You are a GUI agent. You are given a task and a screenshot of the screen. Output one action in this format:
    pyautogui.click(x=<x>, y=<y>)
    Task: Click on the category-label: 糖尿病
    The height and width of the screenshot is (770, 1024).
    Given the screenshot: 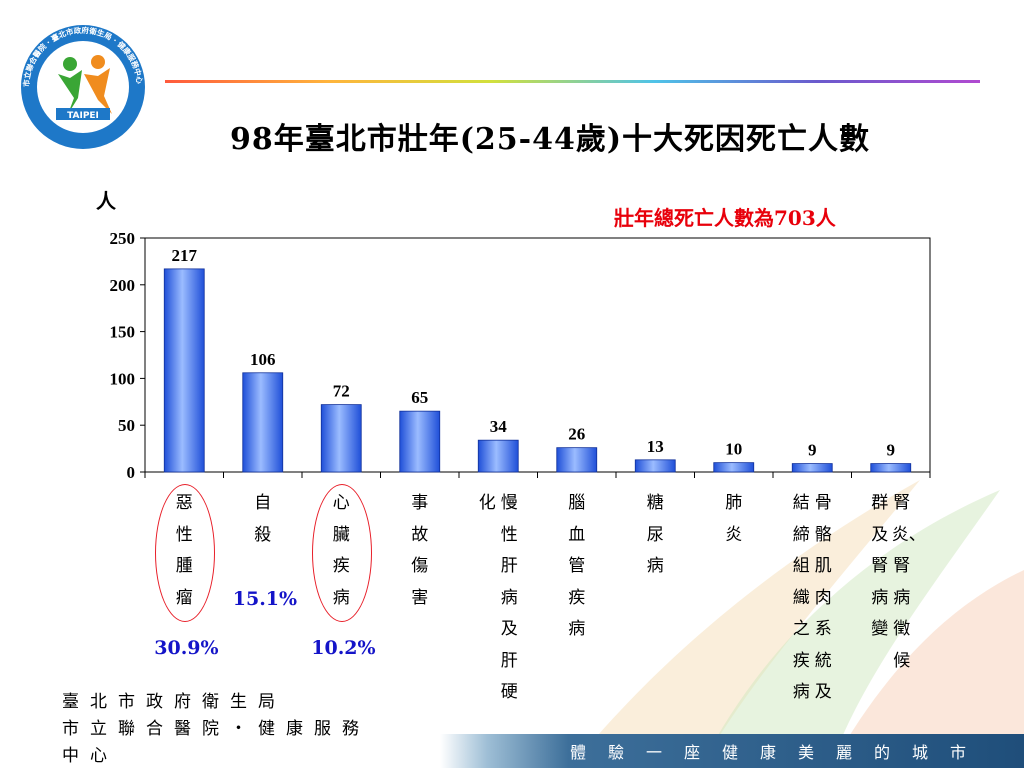 What is the action you would take?
    pyautogui.click(x=655, y=534)
    